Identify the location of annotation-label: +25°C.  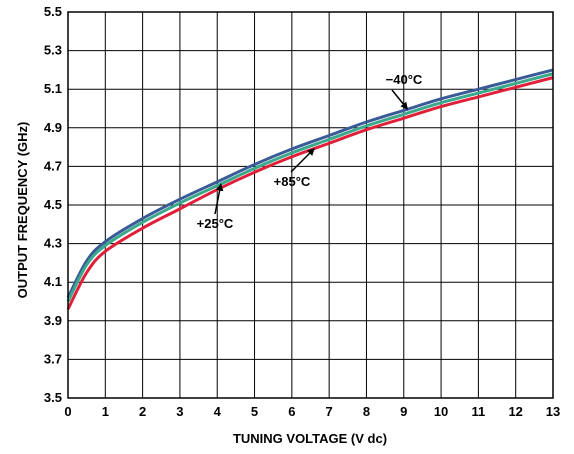
(215, 223).